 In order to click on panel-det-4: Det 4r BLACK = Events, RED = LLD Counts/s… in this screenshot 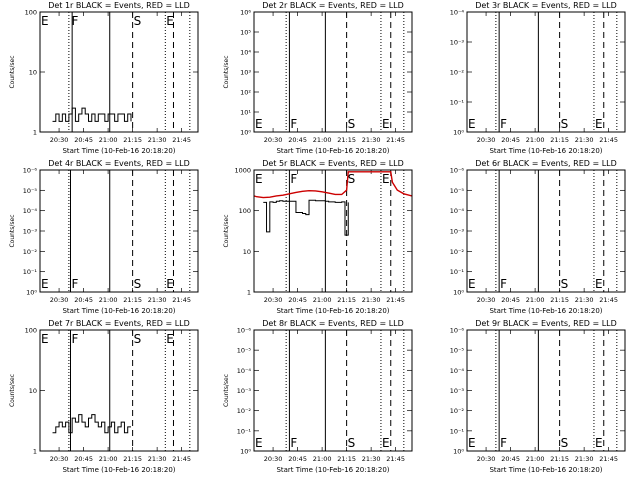, I will do `click(104, 237)`.